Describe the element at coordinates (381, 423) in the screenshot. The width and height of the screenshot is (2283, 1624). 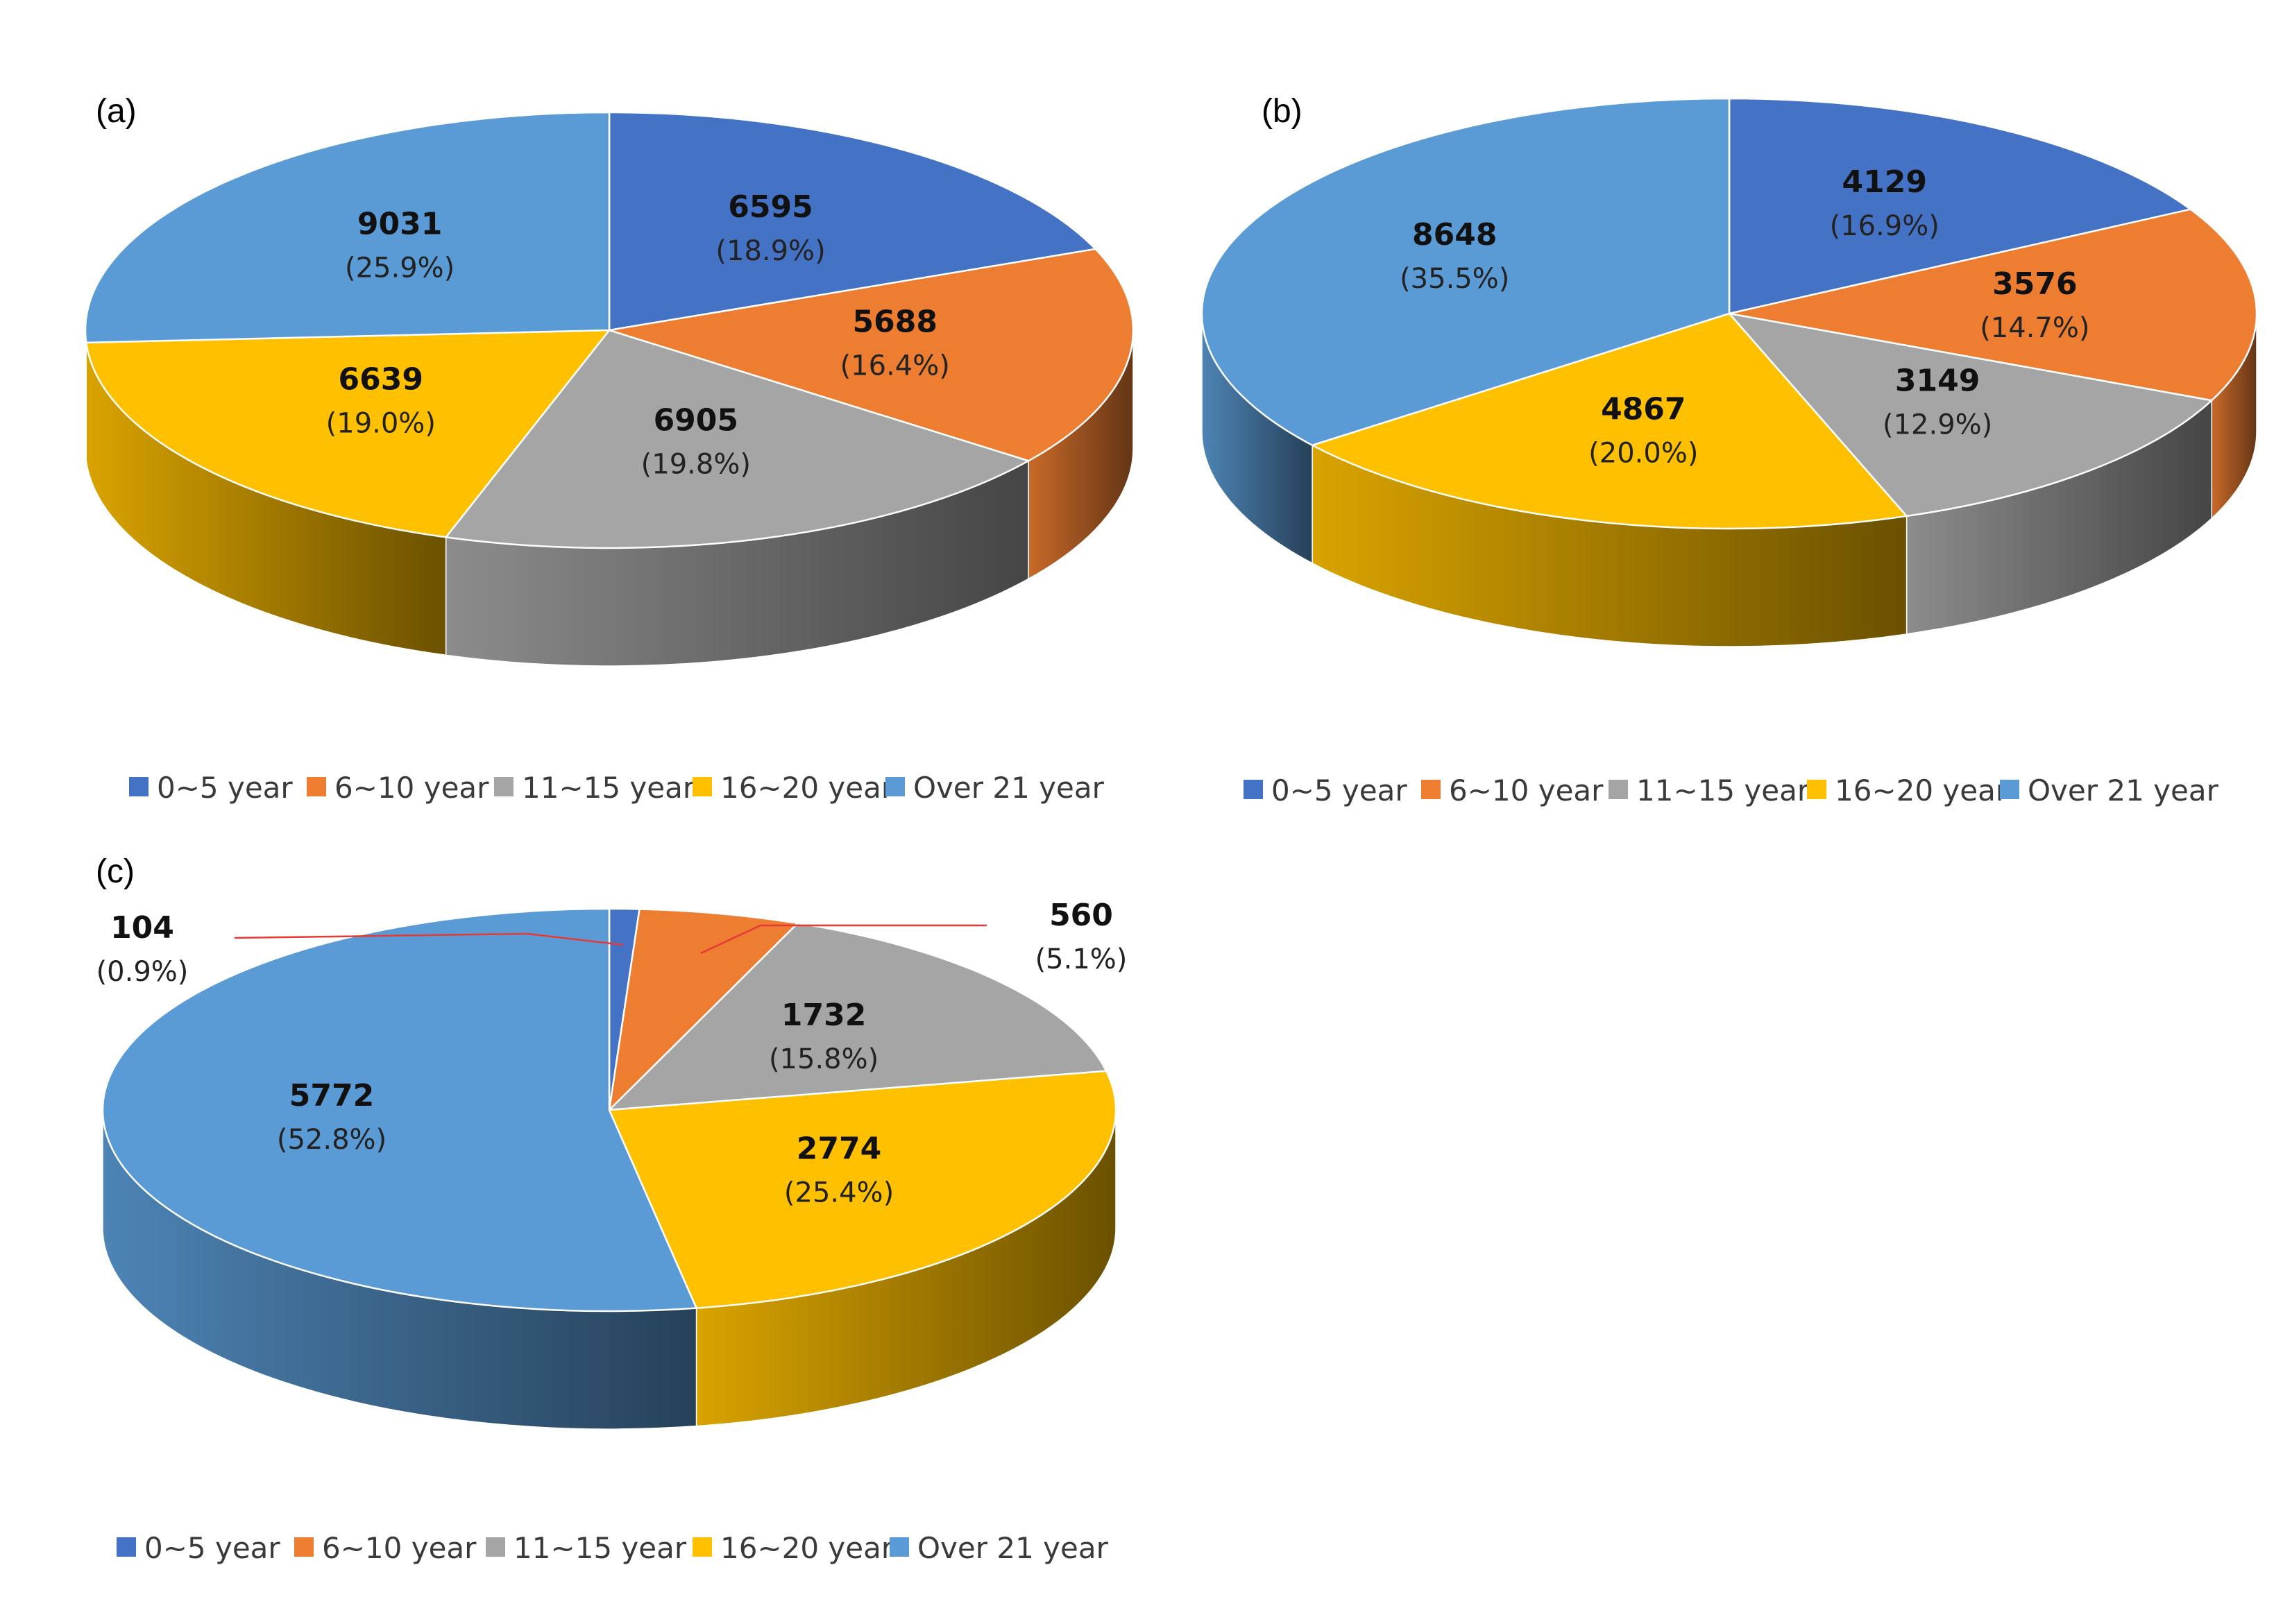
I see `data-label-percent-16-20-year: (19.0%)` at that location.